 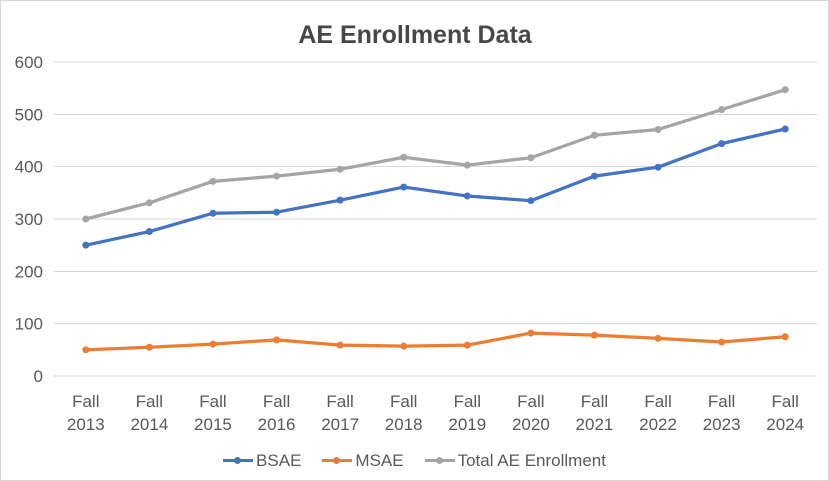 What do you see at coordinates (29, 114) in the screenshot?
I see `y-axis-tick-label: 500` at bounding box center [29, 114].